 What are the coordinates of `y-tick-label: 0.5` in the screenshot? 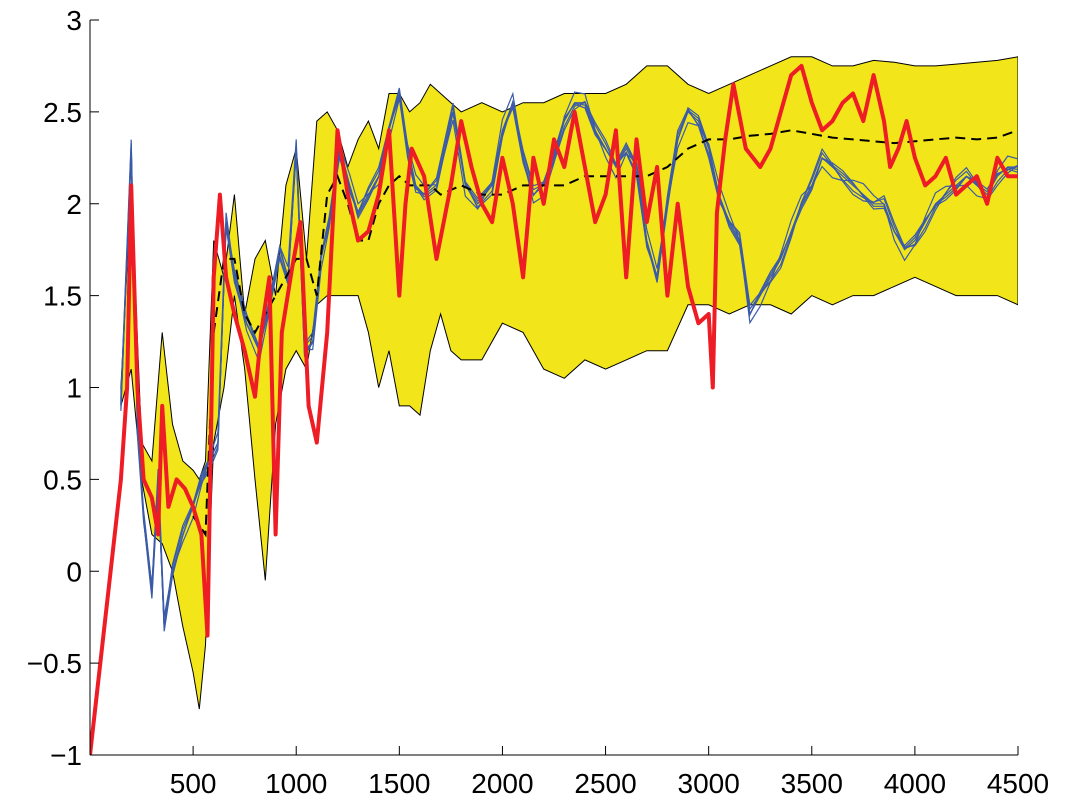 It's located at (62, 479).